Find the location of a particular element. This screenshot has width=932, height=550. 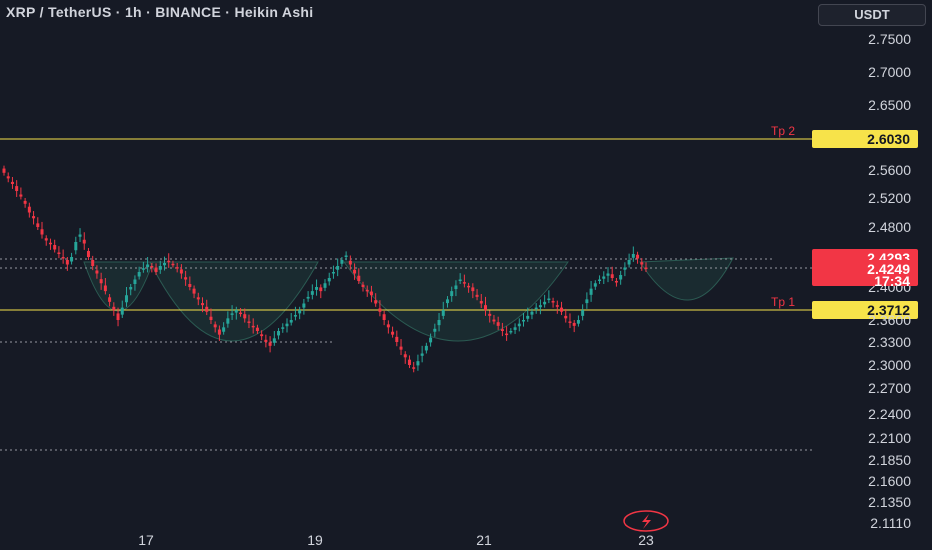

level-value-badge is located at coordinates (865, 310).